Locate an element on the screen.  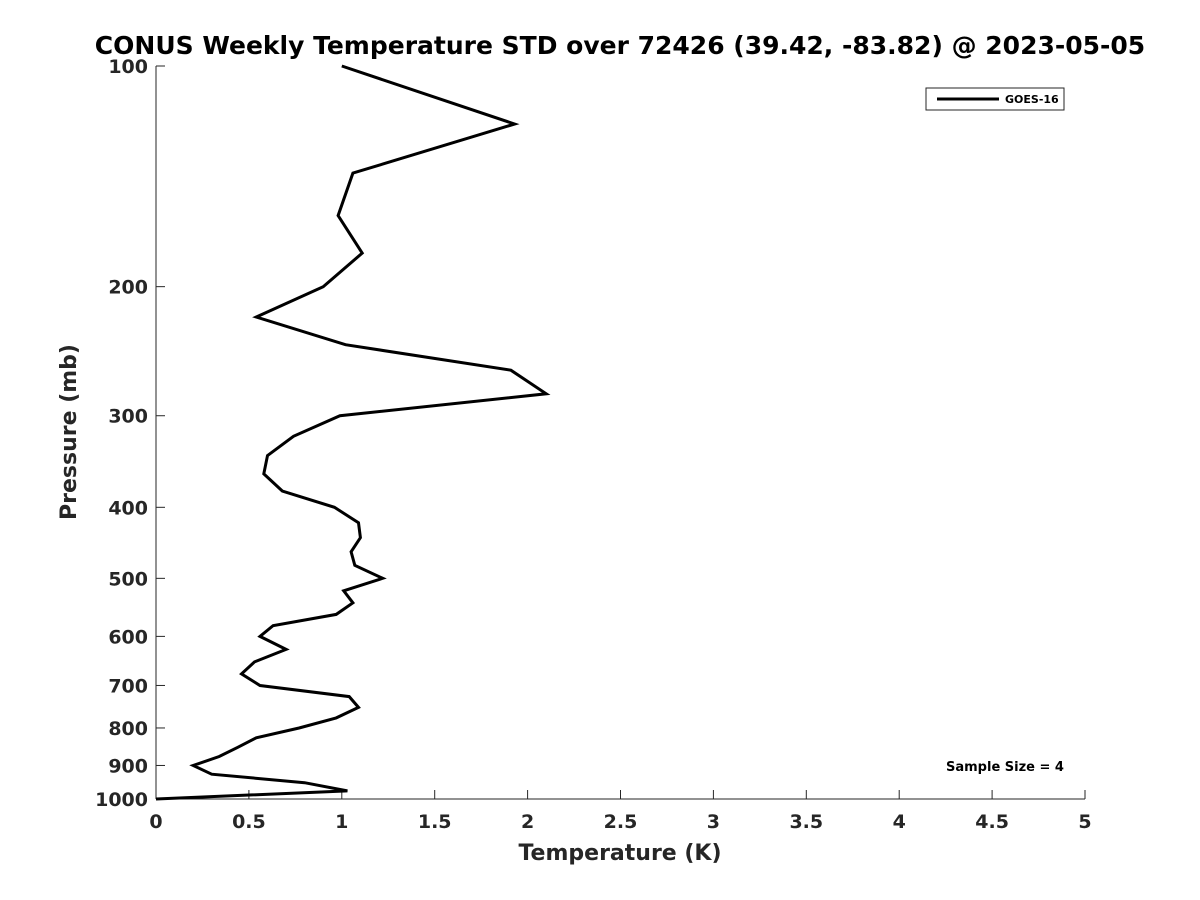
y-tick-label: 700 is located at coordinates (128, 686).